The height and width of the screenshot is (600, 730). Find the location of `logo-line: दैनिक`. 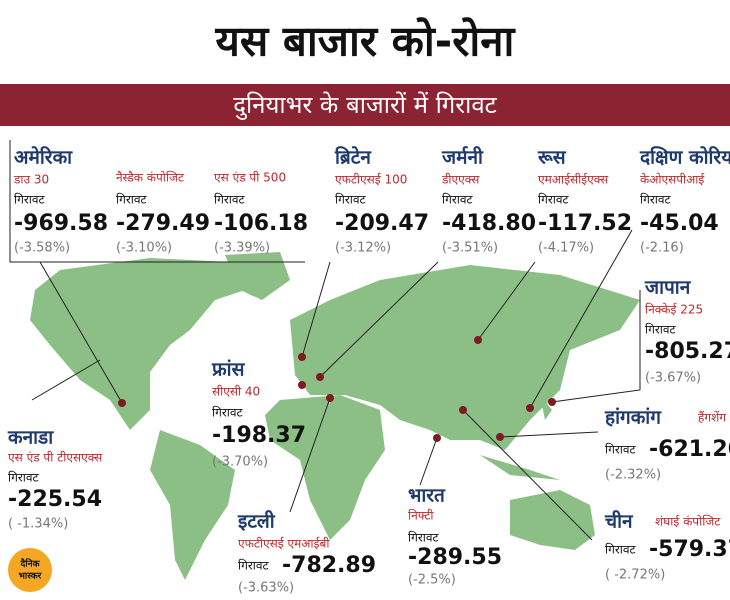

logo-line: दैनिक is located at coordinates (29, 564).